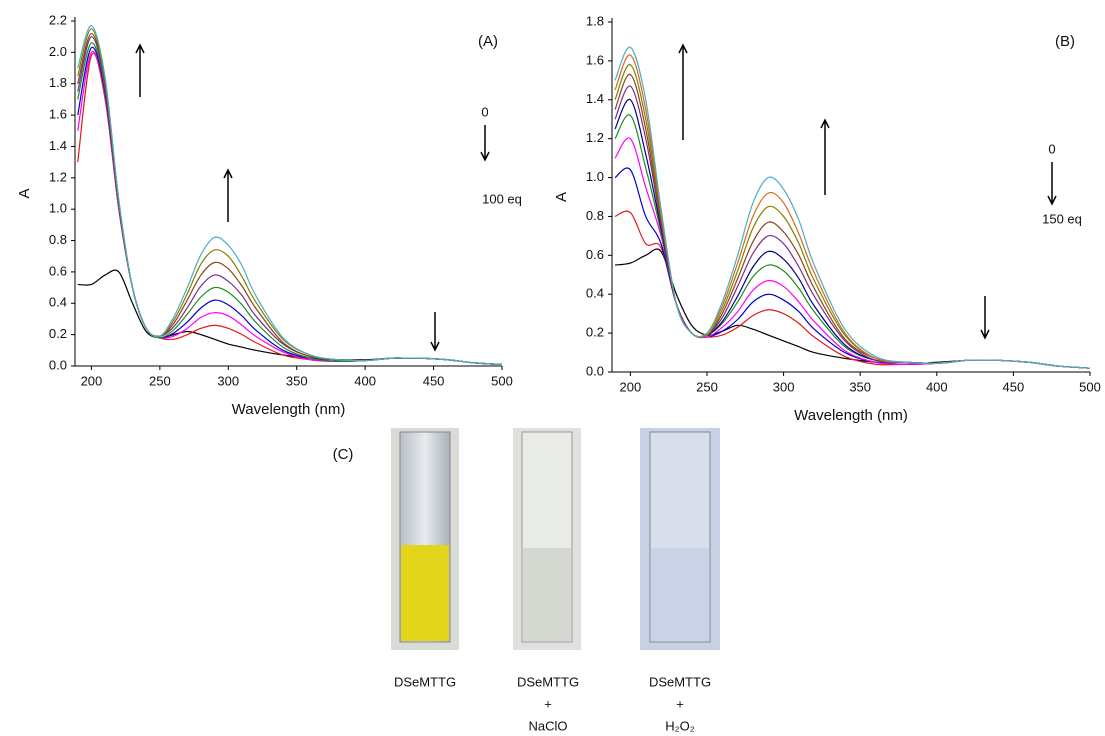 Image resolution: width=1105 pixels, height=736 pixels. What do you see at coordinates (1062, 218) in the screenshot?
I see `annotation: 150 eq` at bounding box center [1062, 218].